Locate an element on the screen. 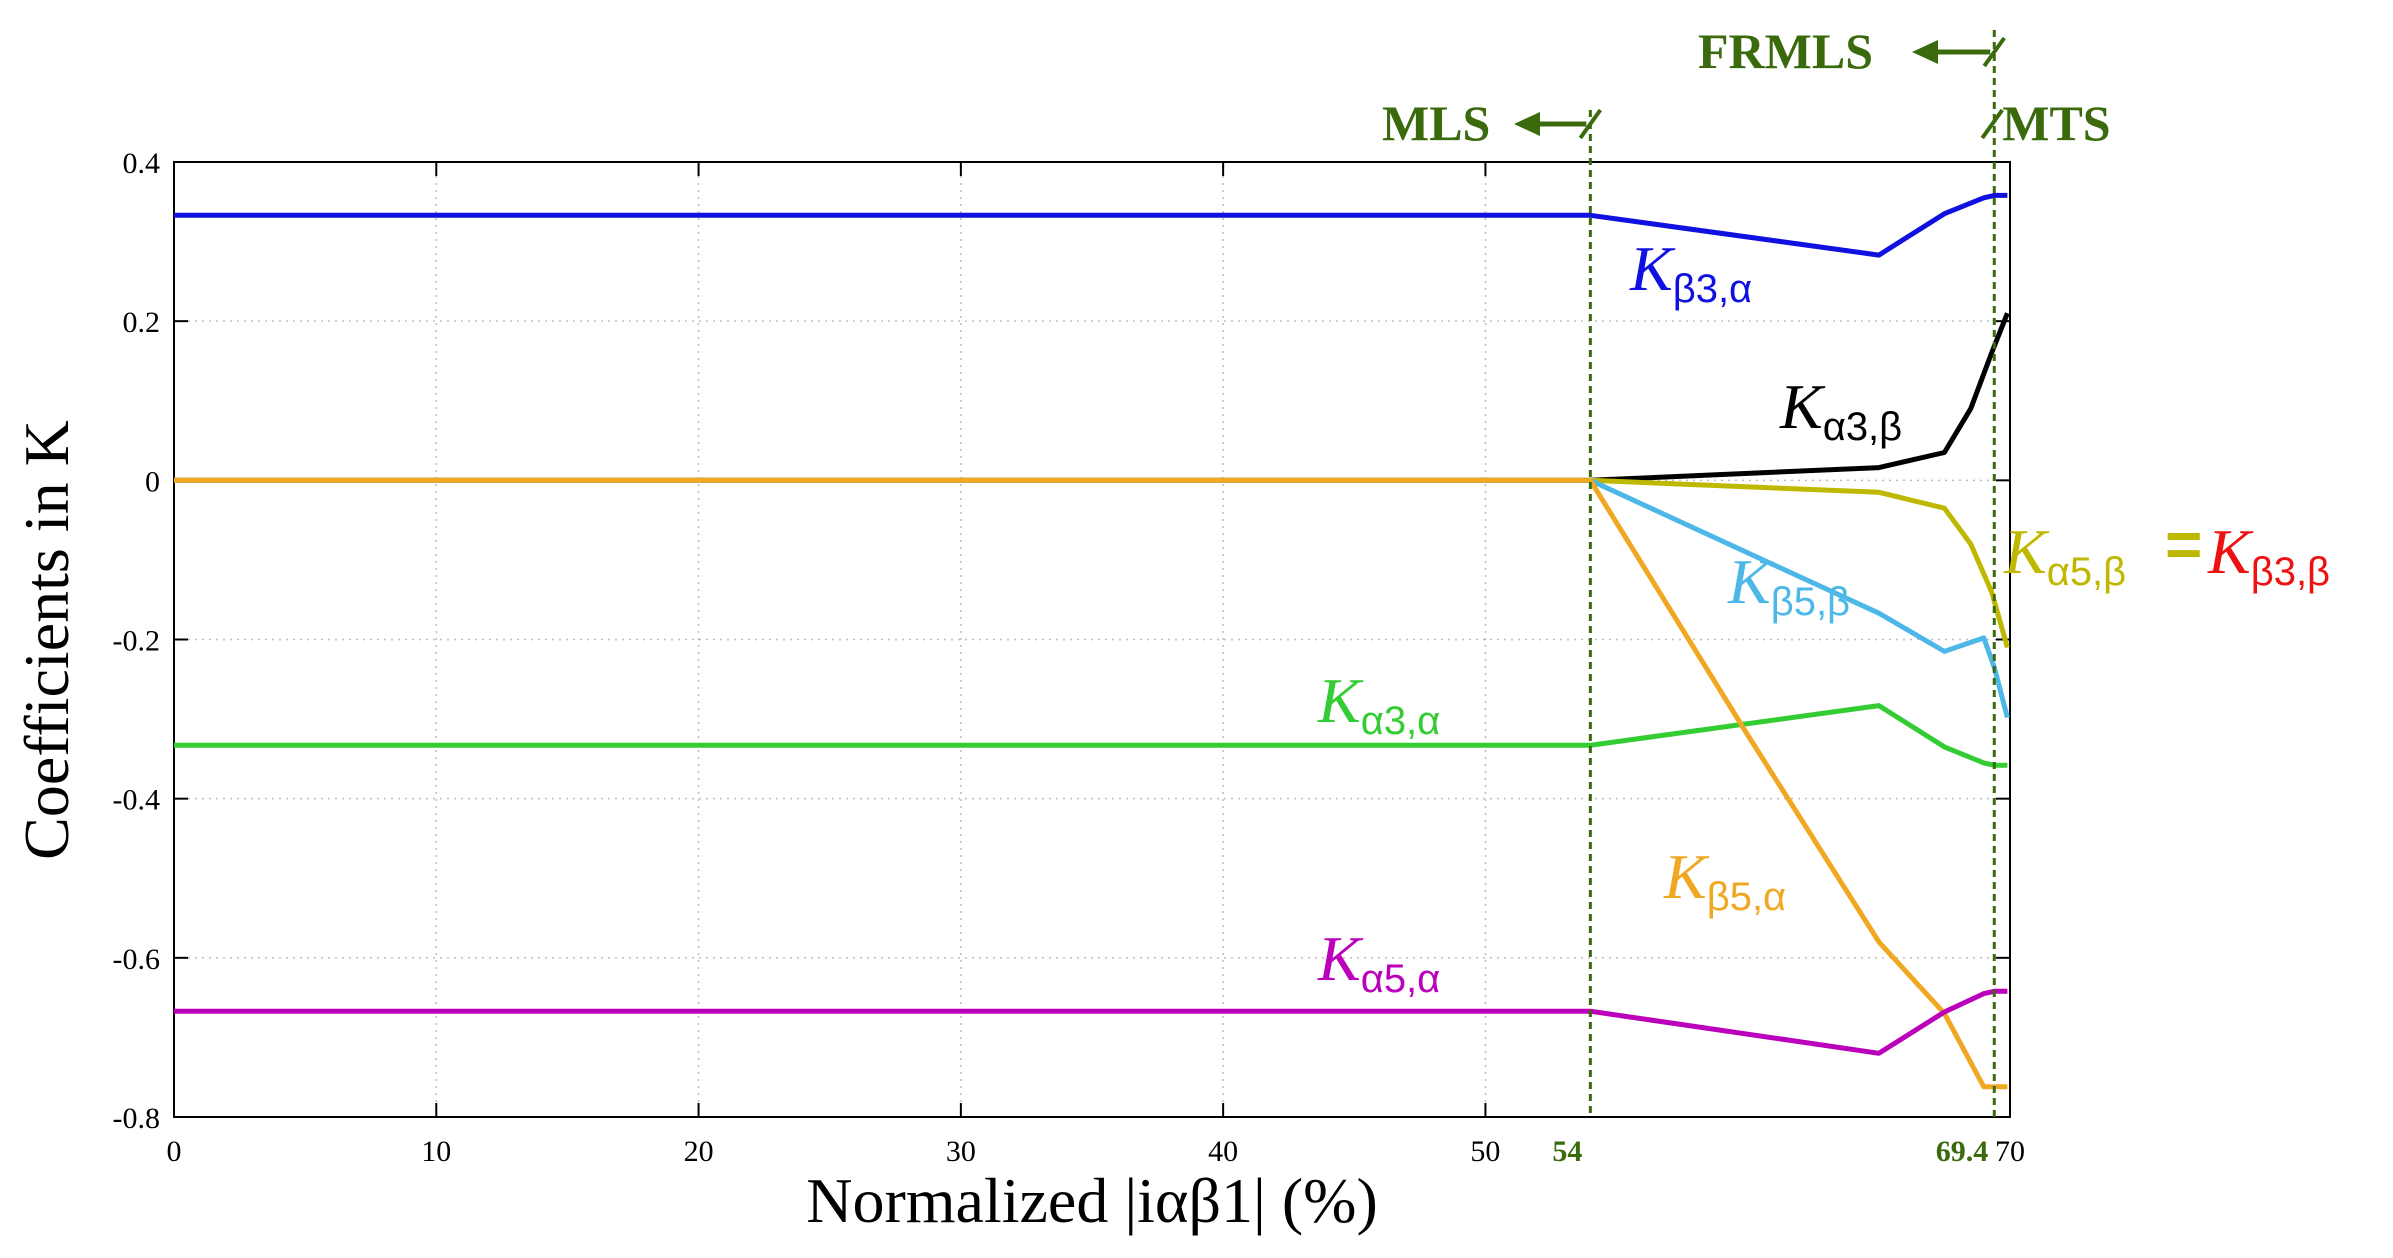  x-tick-label: 40 is located at coordinates (1223, 1151).